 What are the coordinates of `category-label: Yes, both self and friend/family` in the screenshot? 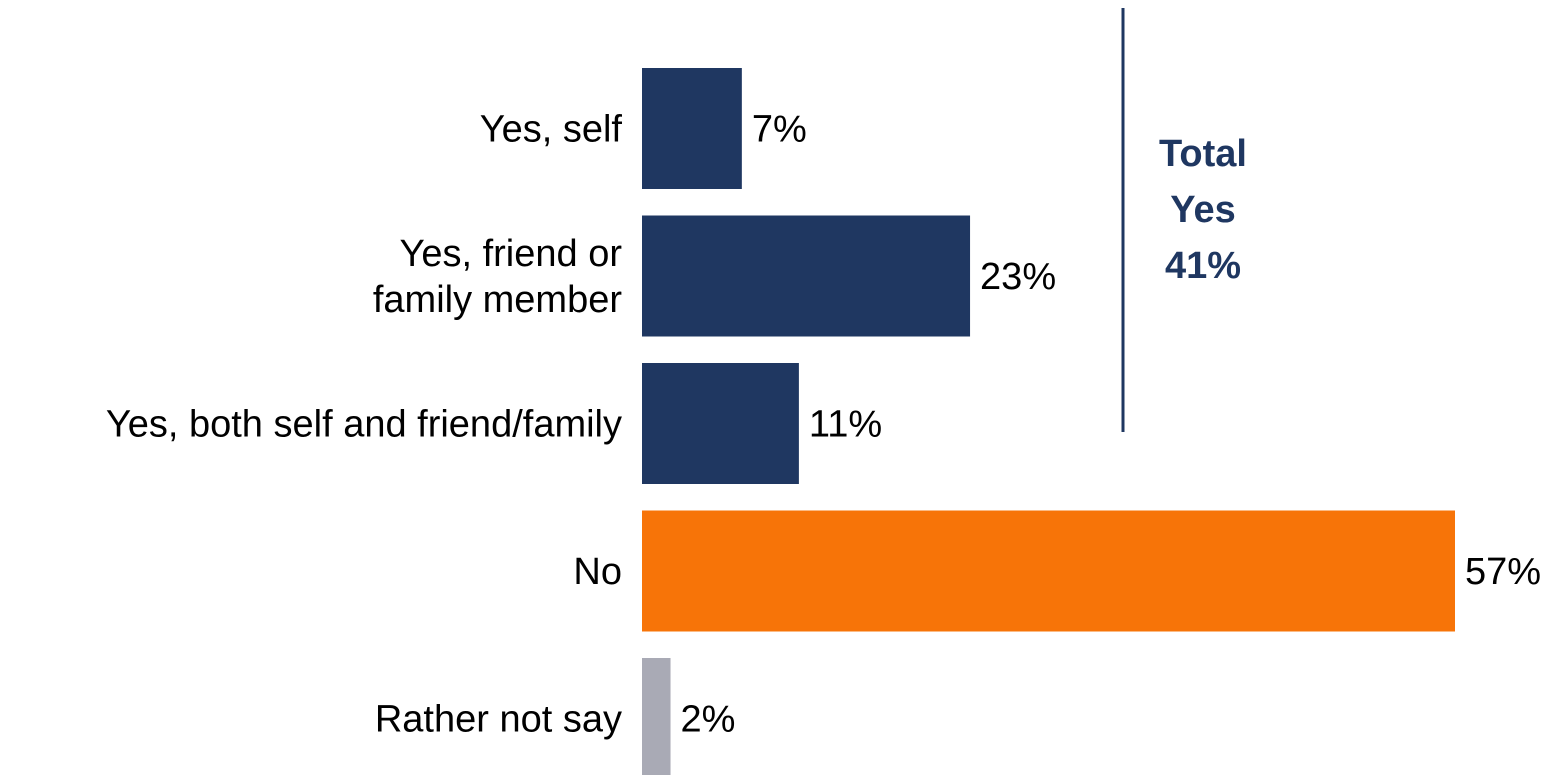 It's located at (364, 425).